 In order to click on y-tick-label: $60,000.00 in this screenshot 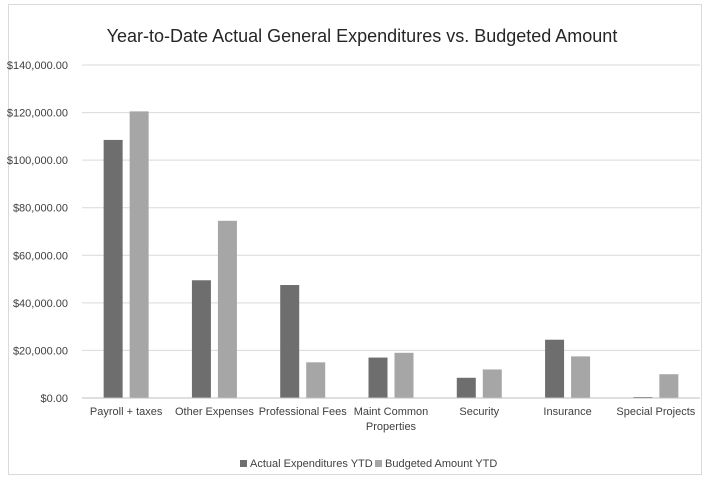, I will do `click(40, 256)`.